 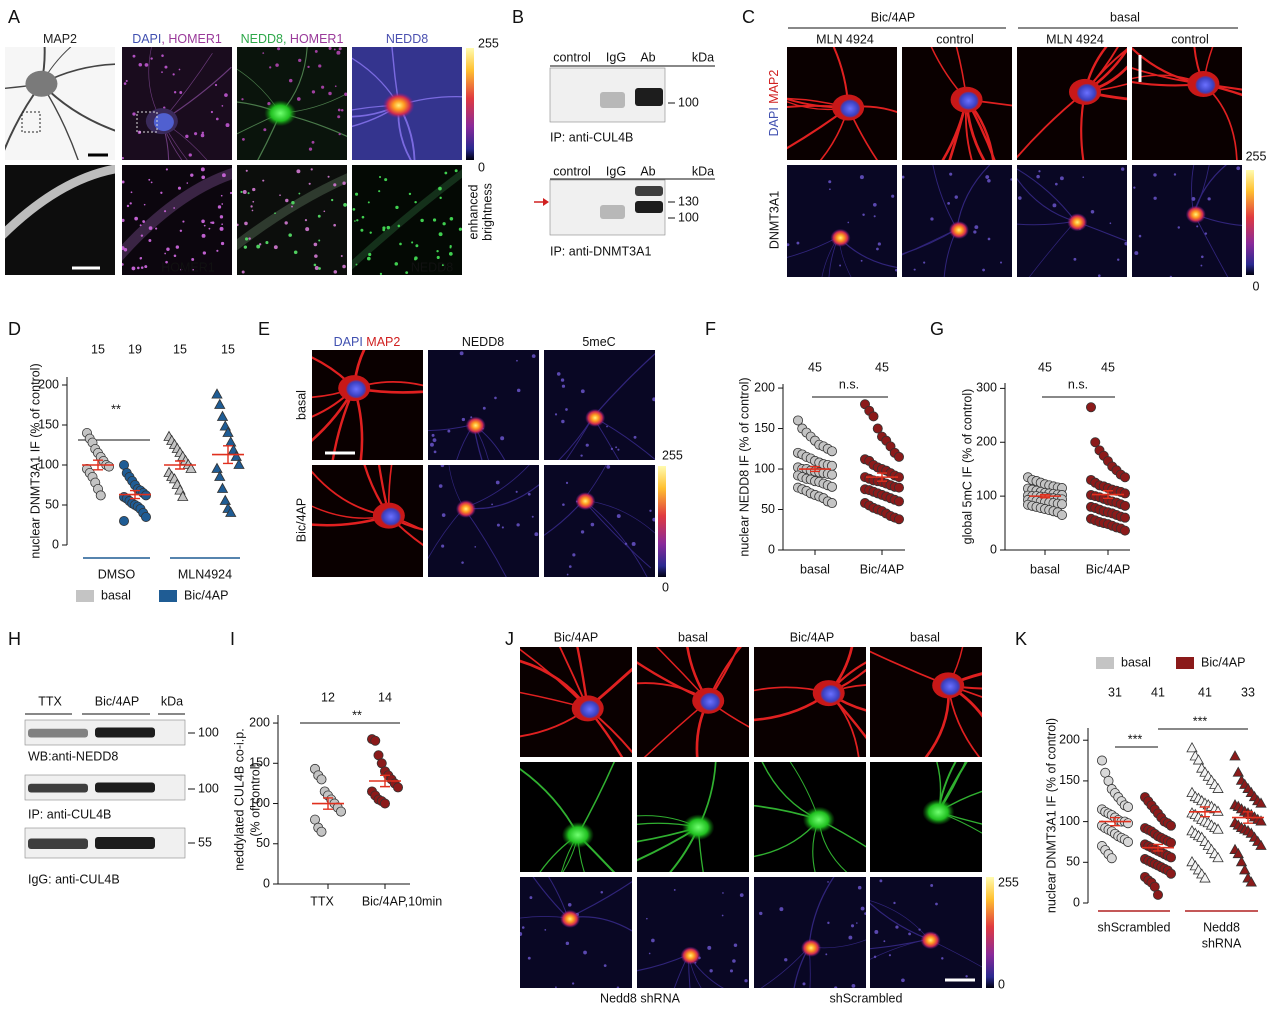 I want to click on label: 150, so click(x=48, y=424).